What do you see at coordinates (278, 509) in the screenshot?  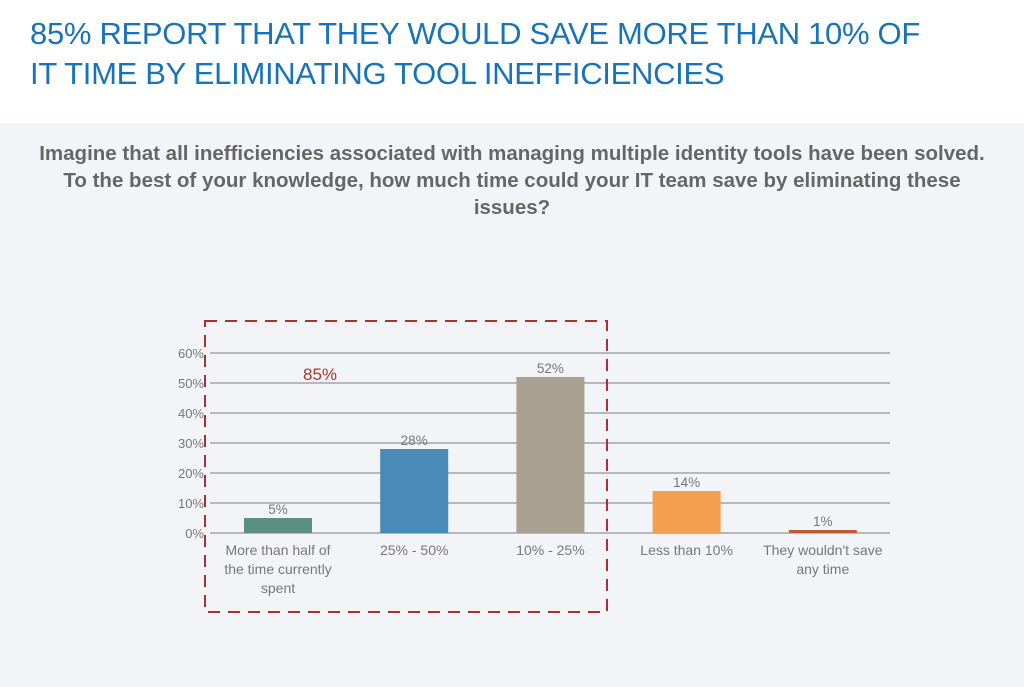 I see `data-label: 5%` at bounding box center [278, 509].